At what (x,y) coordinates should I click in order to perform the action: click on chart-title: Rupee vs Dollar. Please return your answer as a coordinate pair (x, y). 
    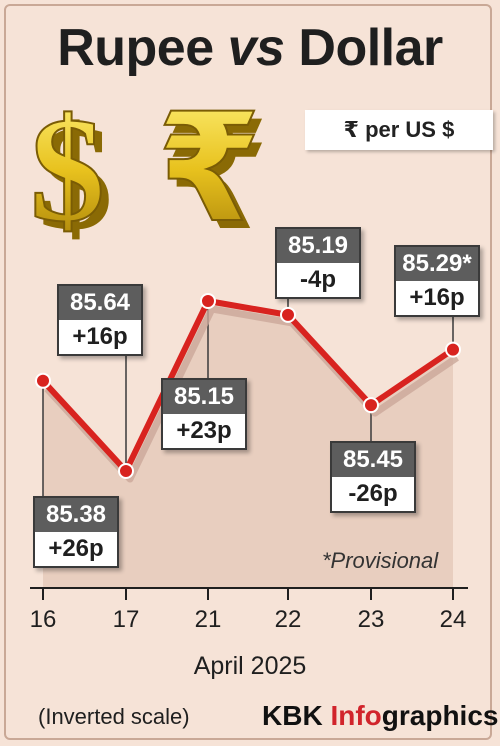
    Looking at the image, I should click on (250, 48).